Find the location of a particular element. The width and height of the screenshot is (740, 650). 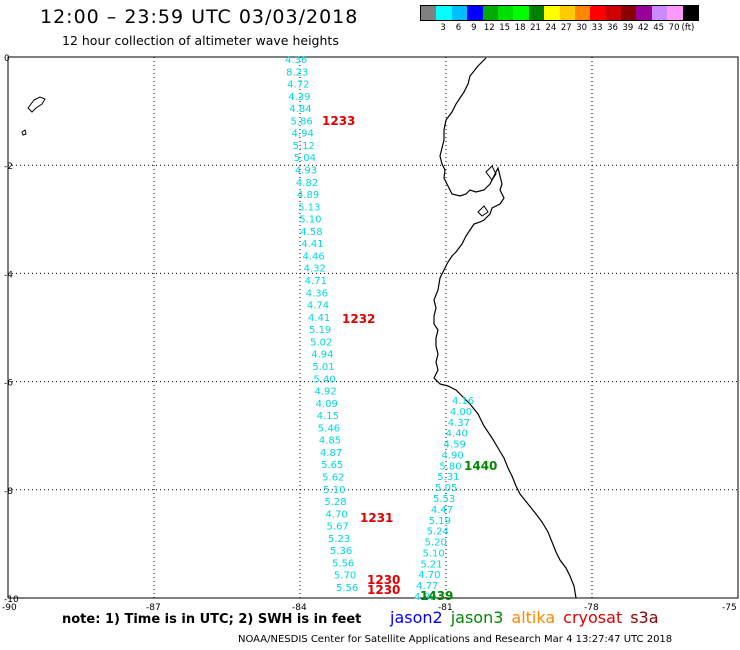

swh-value: 5.23 is located at coordinates (339, 539).